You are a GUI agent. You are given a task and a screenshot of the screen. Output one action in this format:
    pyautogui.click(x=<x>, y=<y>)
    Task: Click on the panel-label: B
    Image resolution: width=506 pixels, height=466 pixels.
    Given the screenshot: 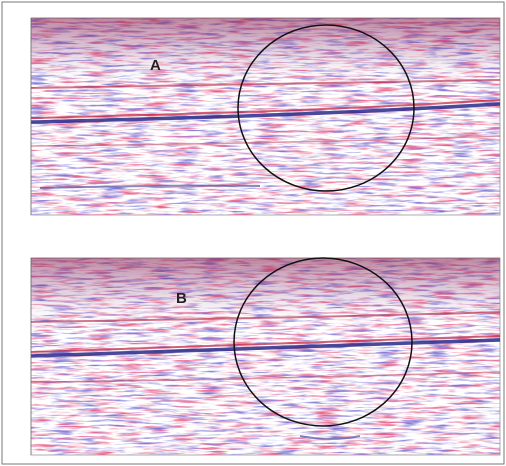 What is the action you would take?
    pyautogui.click(x=181, y=298)
    